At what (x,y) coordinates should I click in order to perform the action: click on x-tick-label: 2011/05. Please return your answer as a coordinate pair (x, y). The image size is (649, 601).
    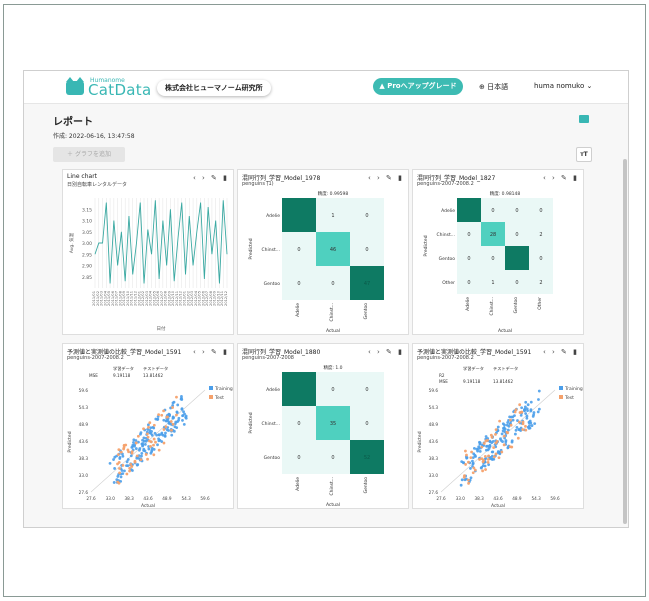
    Looking at the image, I should click on (109, 298).